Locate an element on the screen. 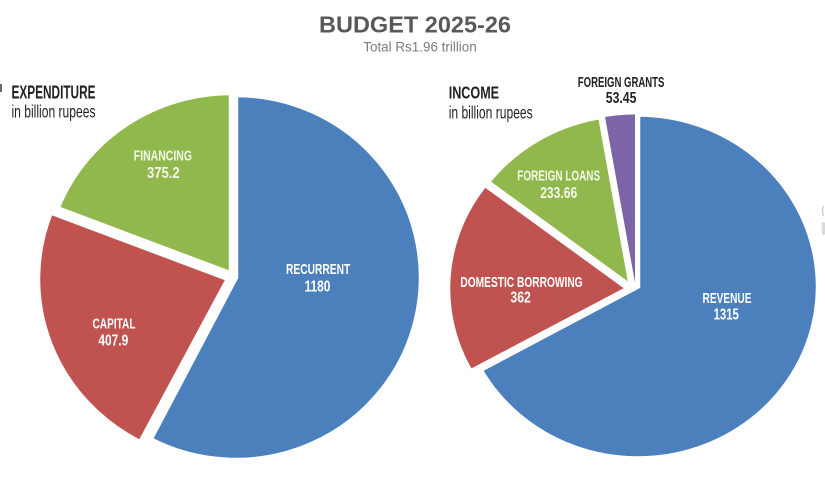 The image size is (825, 477). svg-text: CAPITAL is located at coordinates (114, 323).